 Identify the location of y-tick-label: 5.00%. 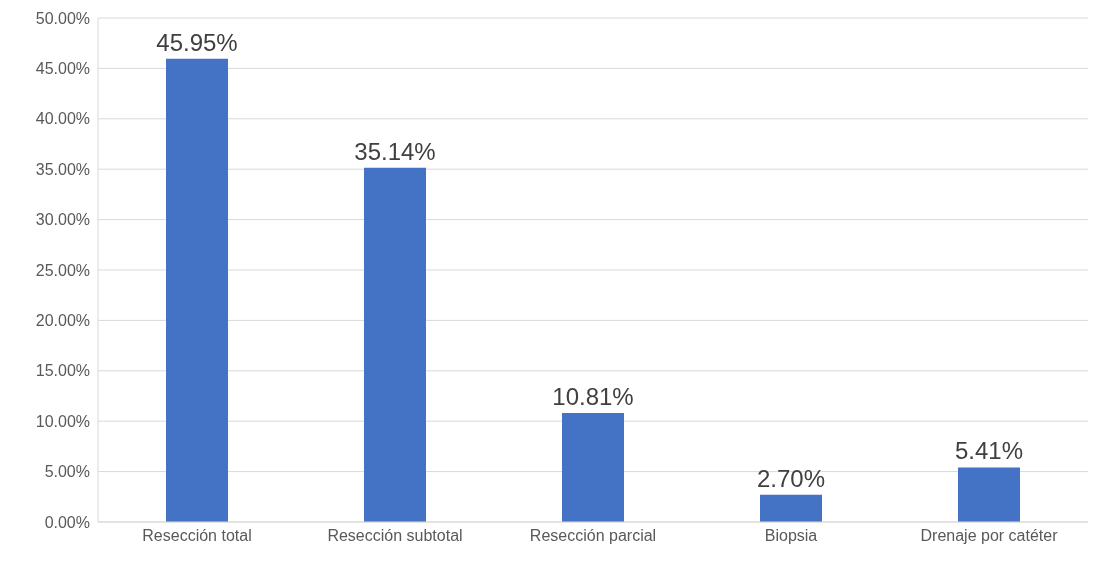
(67, 472).